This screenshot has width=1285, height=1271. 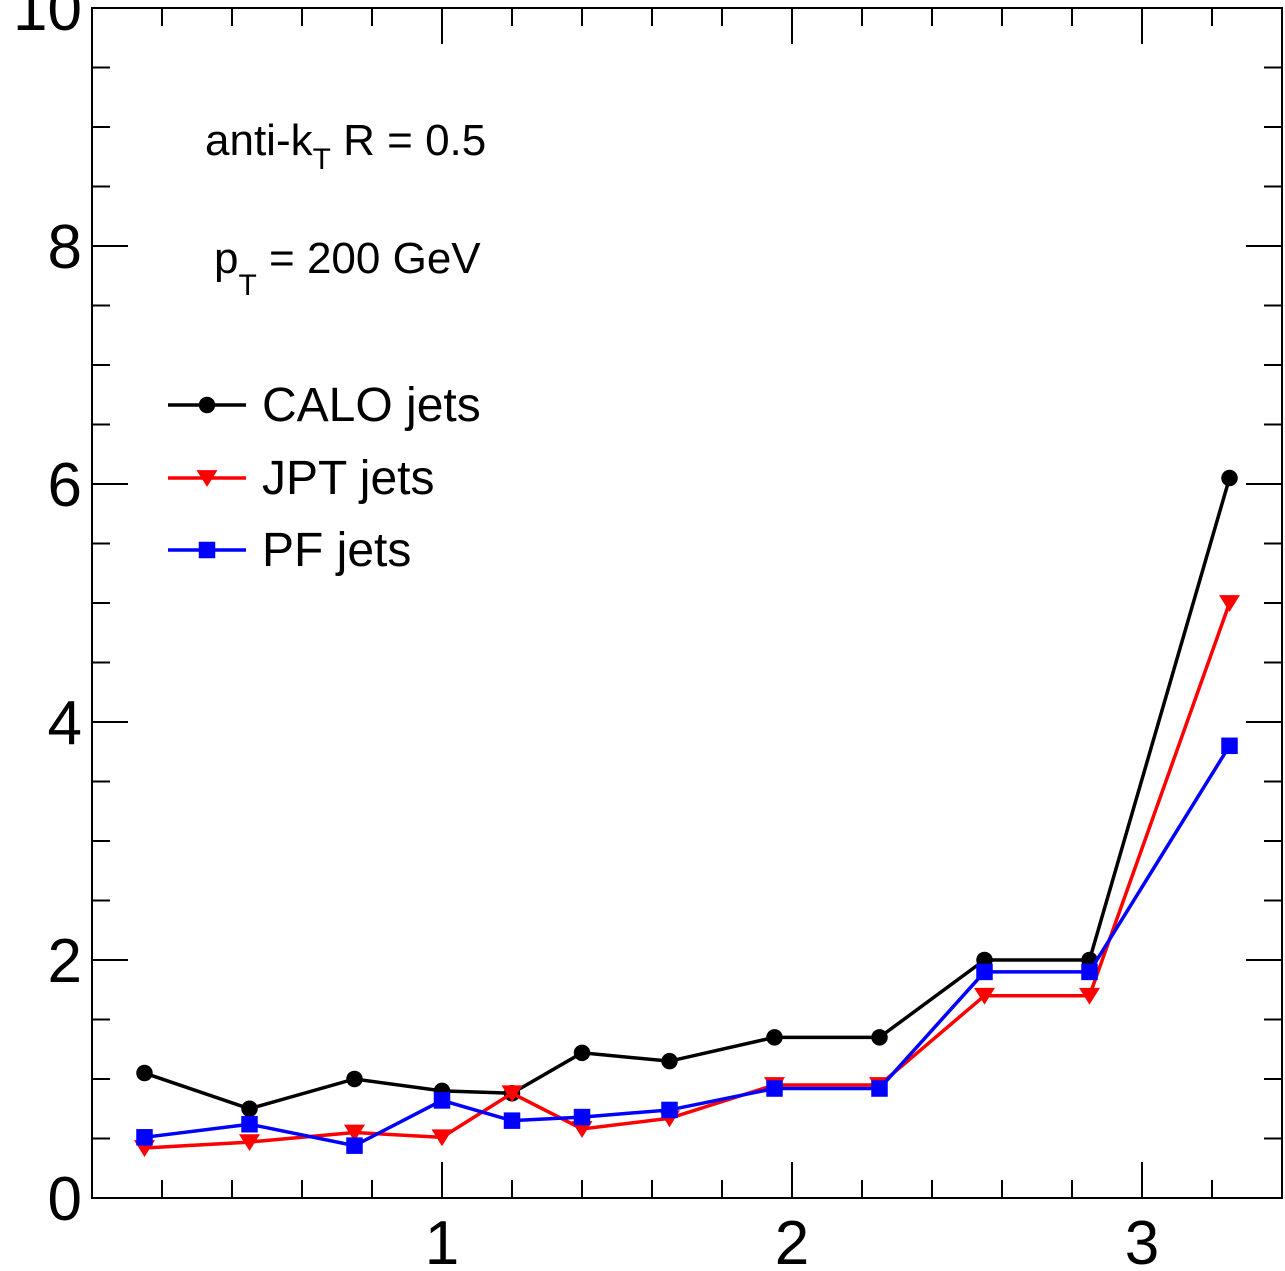 I want to click on legend-label: JPT jets, so click(x=348, y=478).